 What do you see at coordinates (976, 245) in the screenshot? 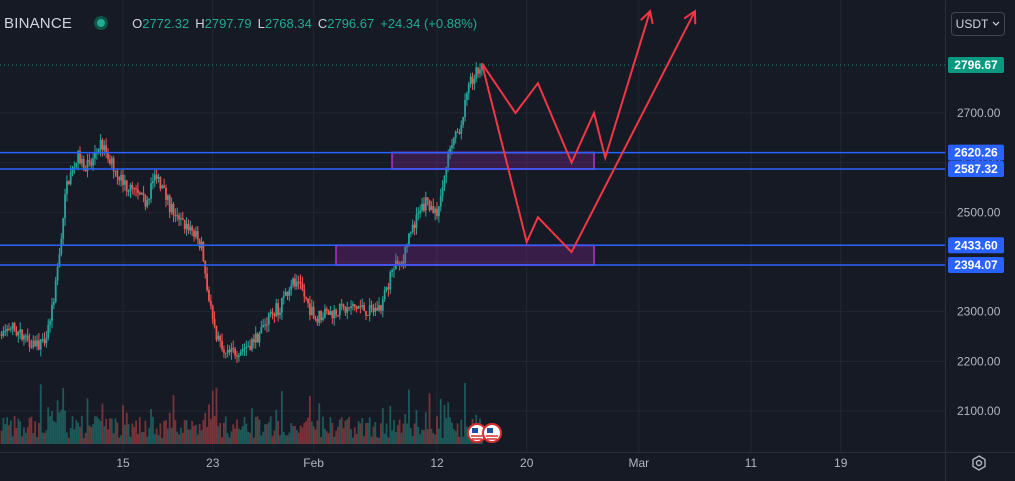
I see `level-price-label: 2433.60` at bounding box center [976, 245].